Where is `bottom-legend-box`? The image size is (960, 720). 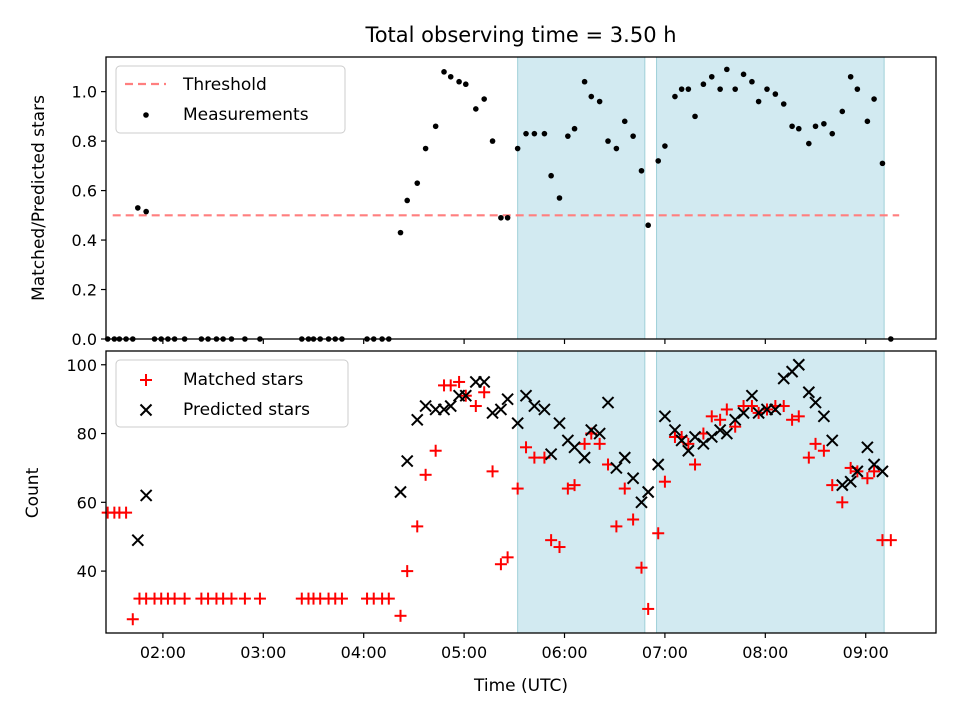 bottom-legend-box is located at coordinates (232, 393).